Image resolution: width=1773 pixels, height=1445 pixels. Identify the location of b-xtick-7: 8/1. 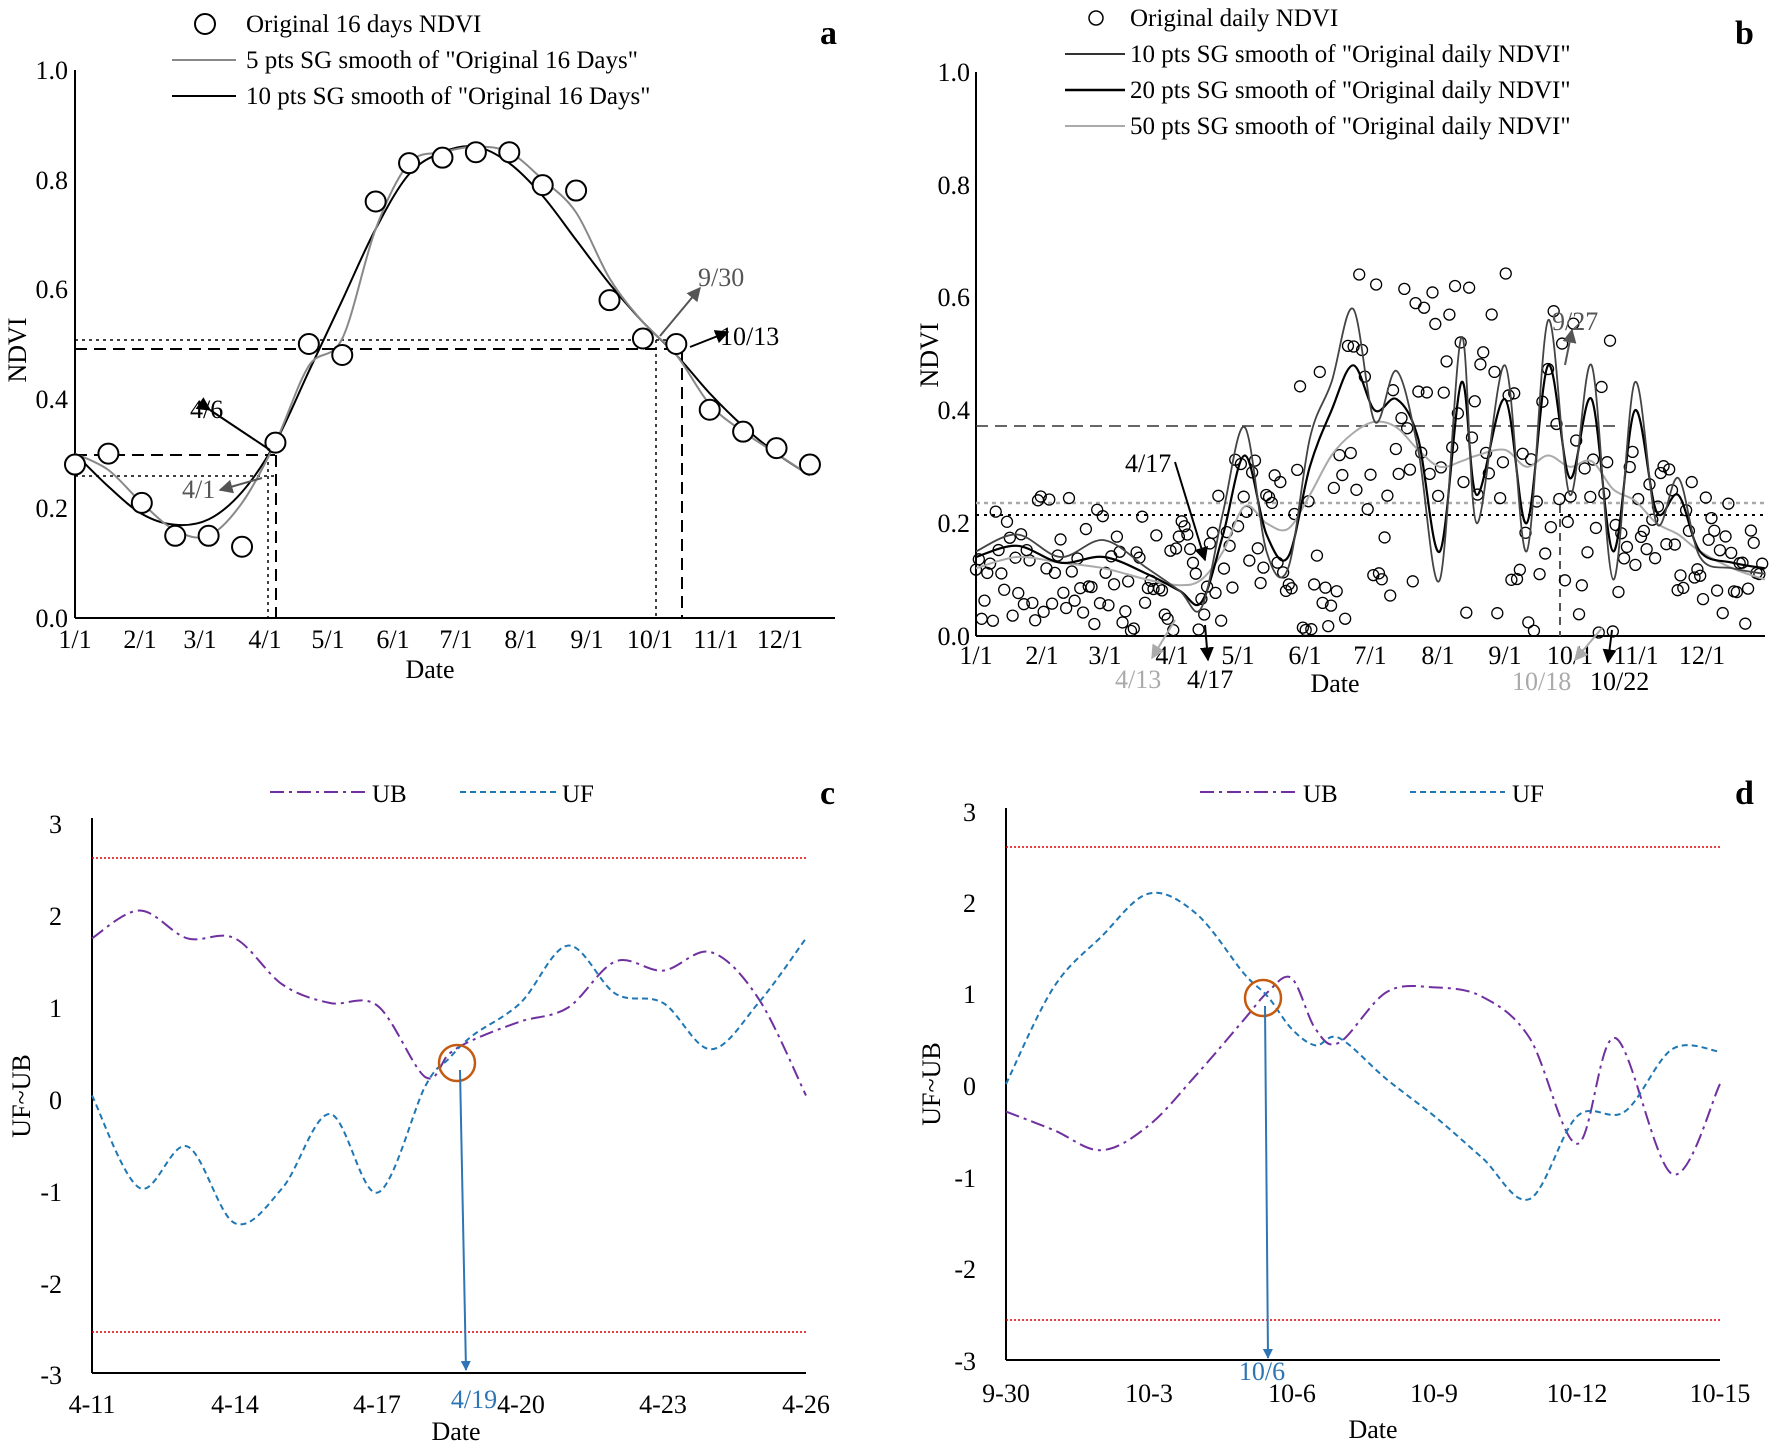
(1437, 655).